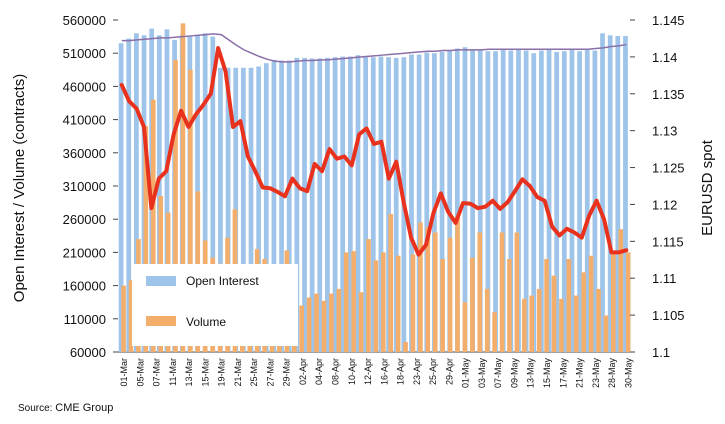 This screenshot has width=725, height=424. What do you see at coordinates (596, 373) in the screenshot?
I see `x-tick-label-29: 23-May` at bounding box center [596, 373].